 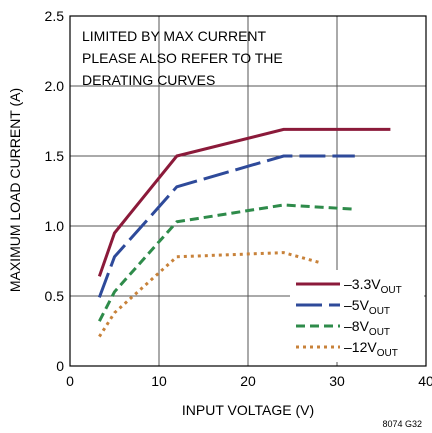 What do you see at coordinates (55, 156) in the screenshot?
I see `y-tick-label-3: 1.5` at bounding box center [55, 156].